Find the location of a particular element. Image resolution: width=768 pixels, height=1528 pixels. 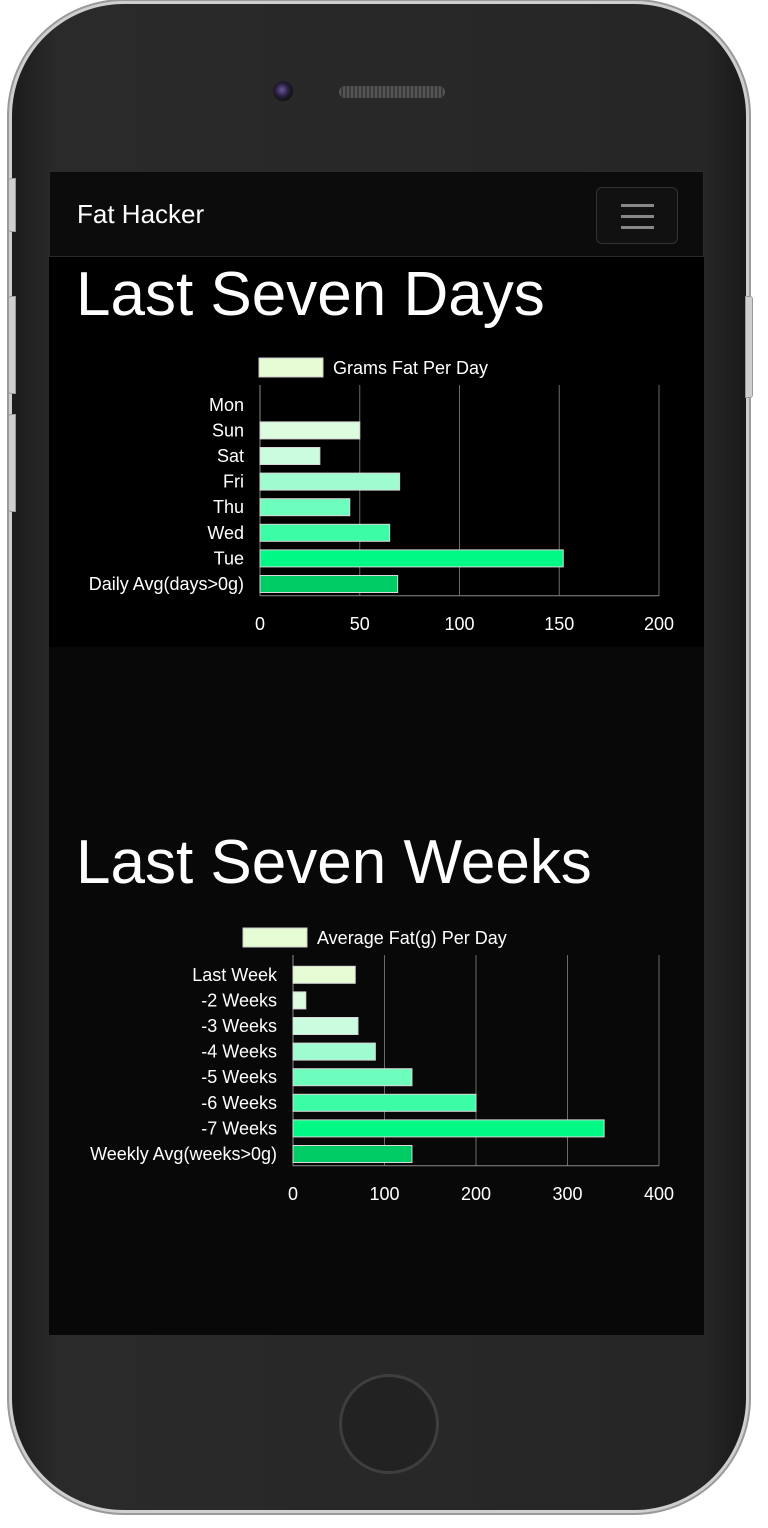

speaker-grille is located at coordinates (392, 92).